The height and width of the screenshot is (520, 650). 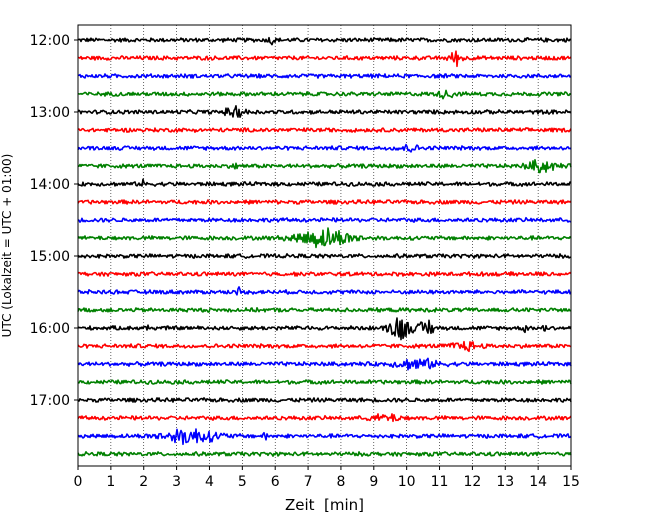 I want to click on y-tick-label: 13:00, so click(x=50, y=113).